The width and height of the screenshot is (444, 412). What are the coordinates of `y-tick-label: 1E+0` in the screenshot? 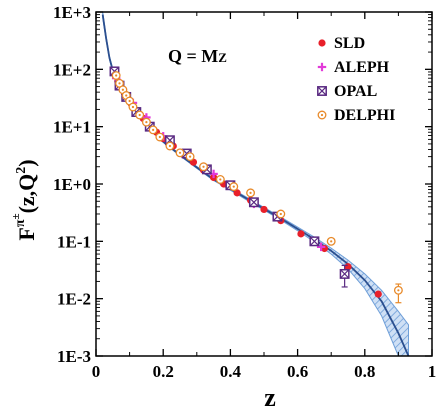 It's located at (72, 184).